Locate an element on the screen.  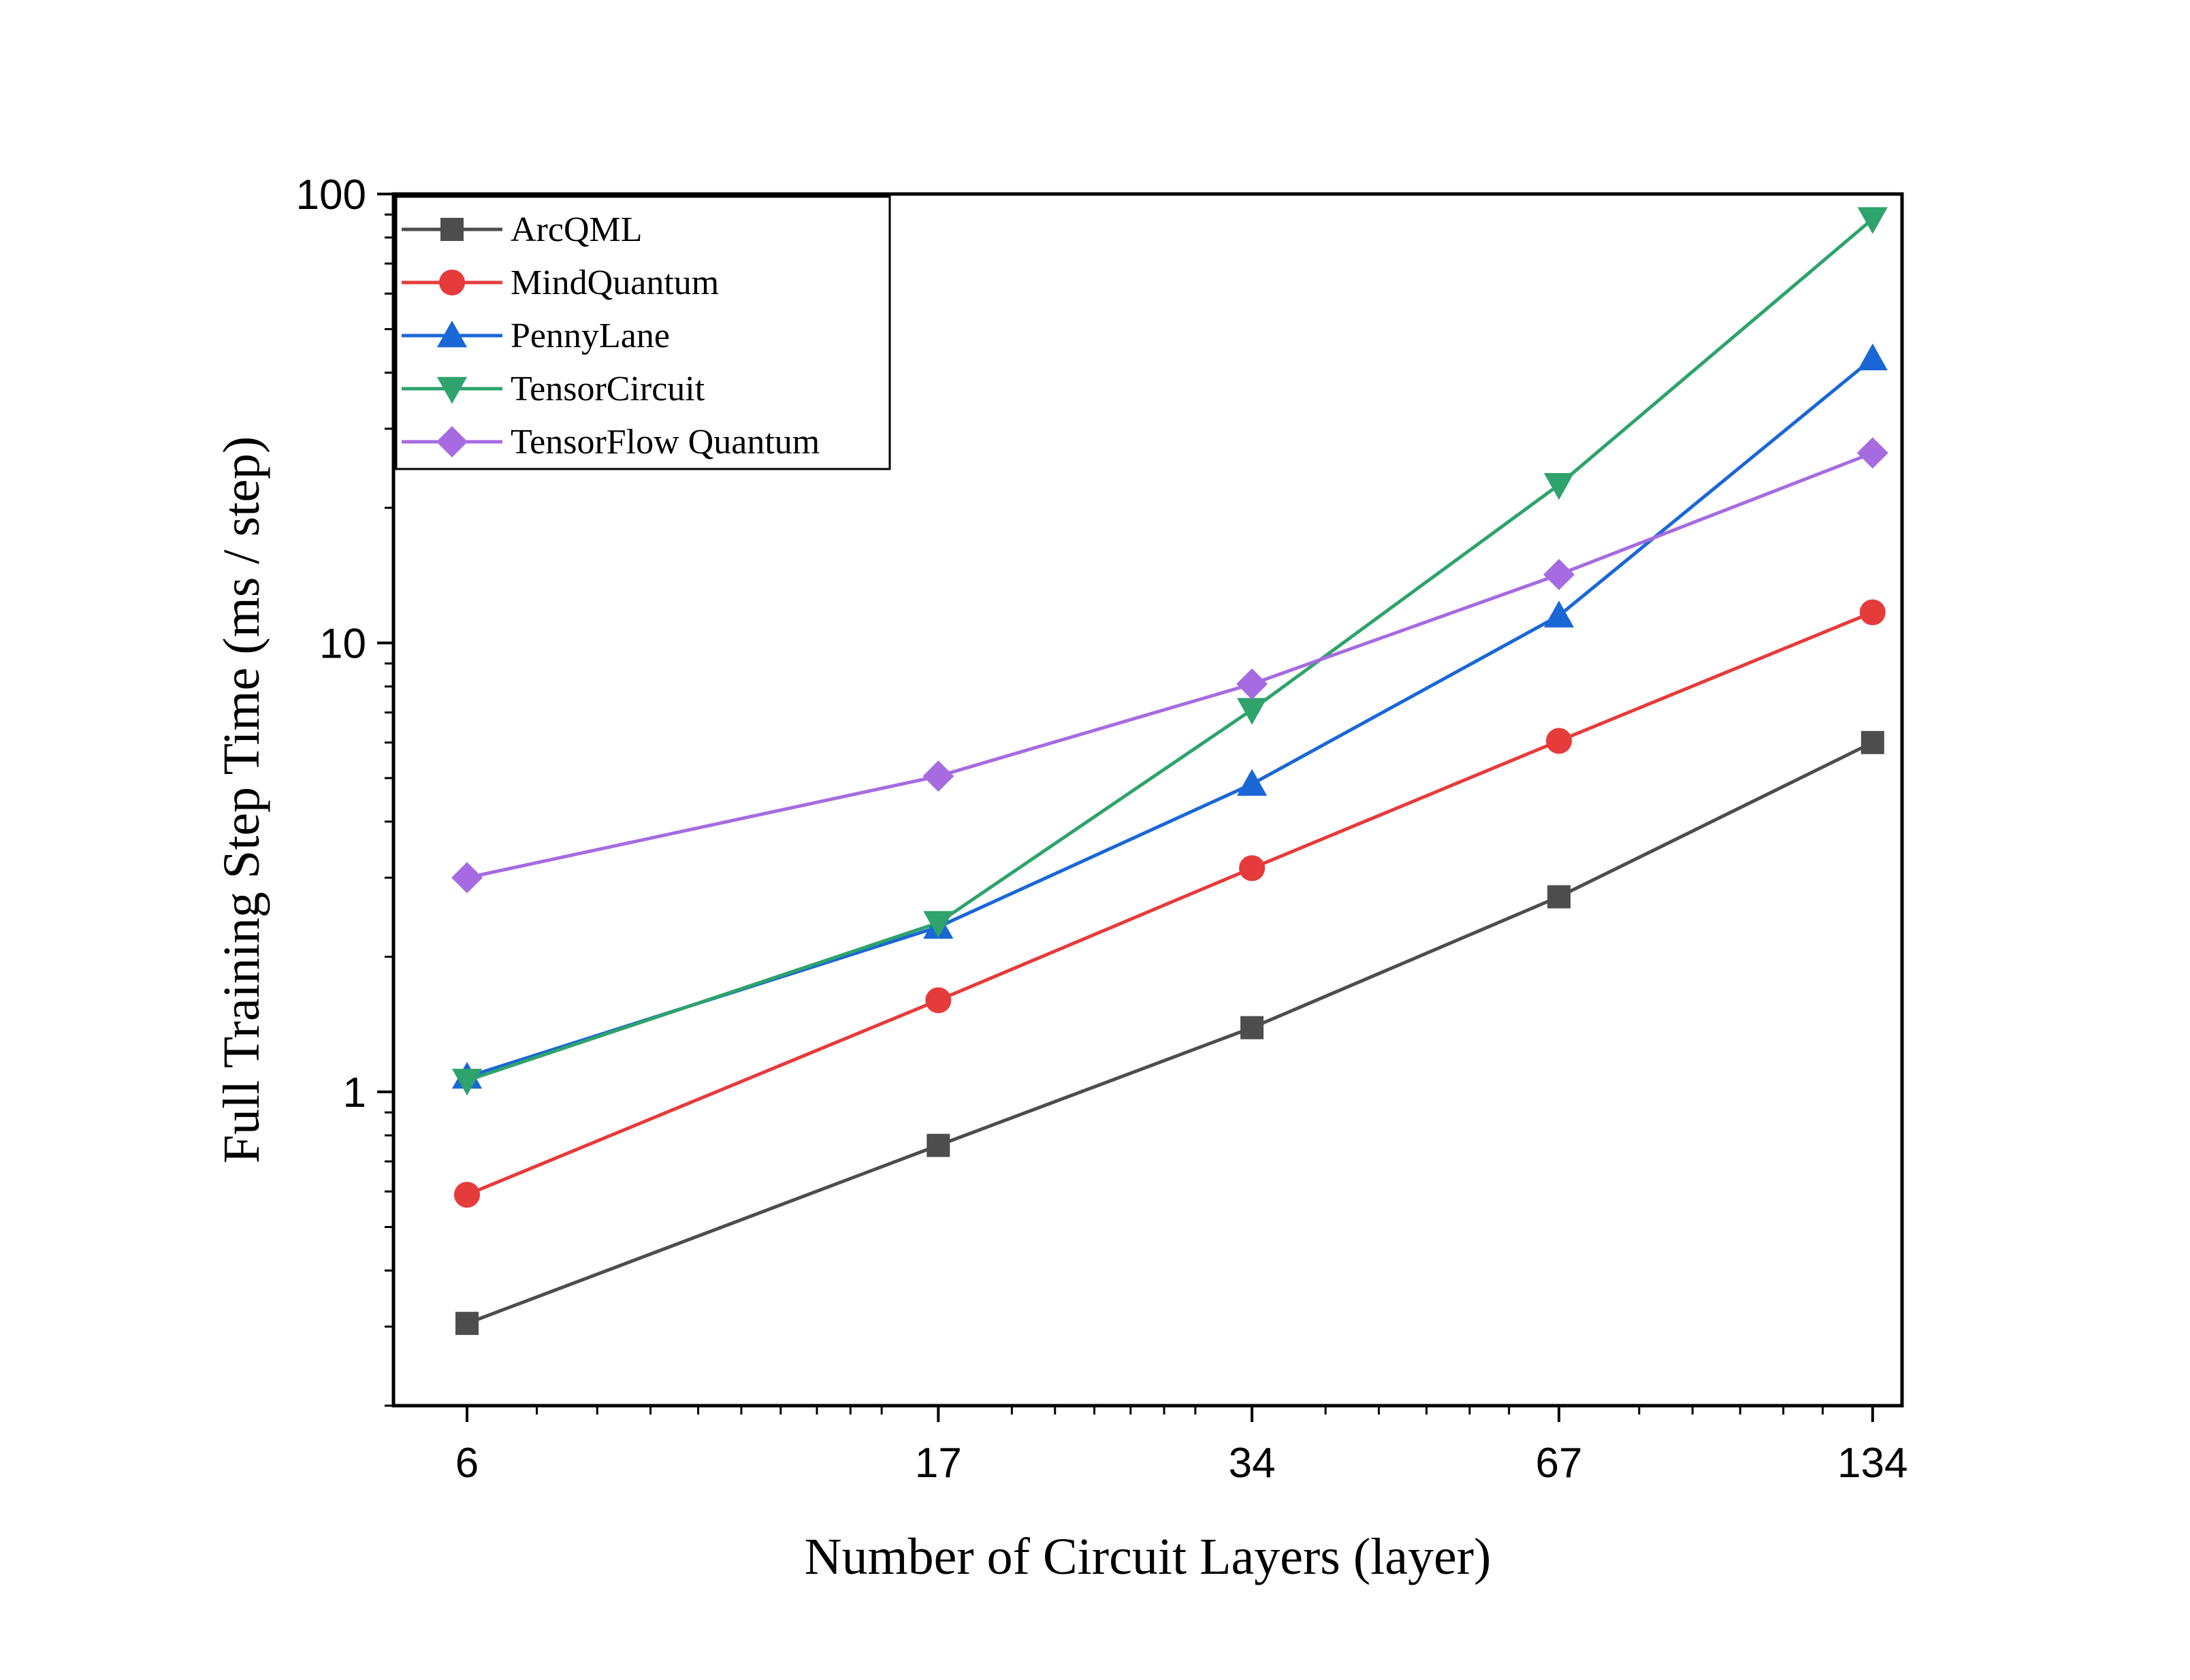
legend-marker-tensorflow-quantum is located at coordinates (452, 442).